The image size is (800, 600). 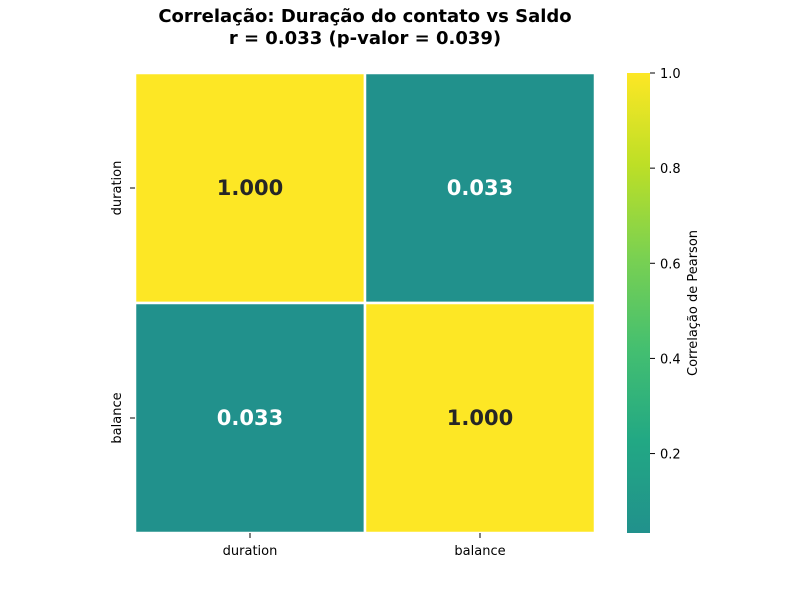 What do you see at coordinates (250, 551) in the screenshot?
I see `x-tick-label: duration` at bounding box center [250, 551].